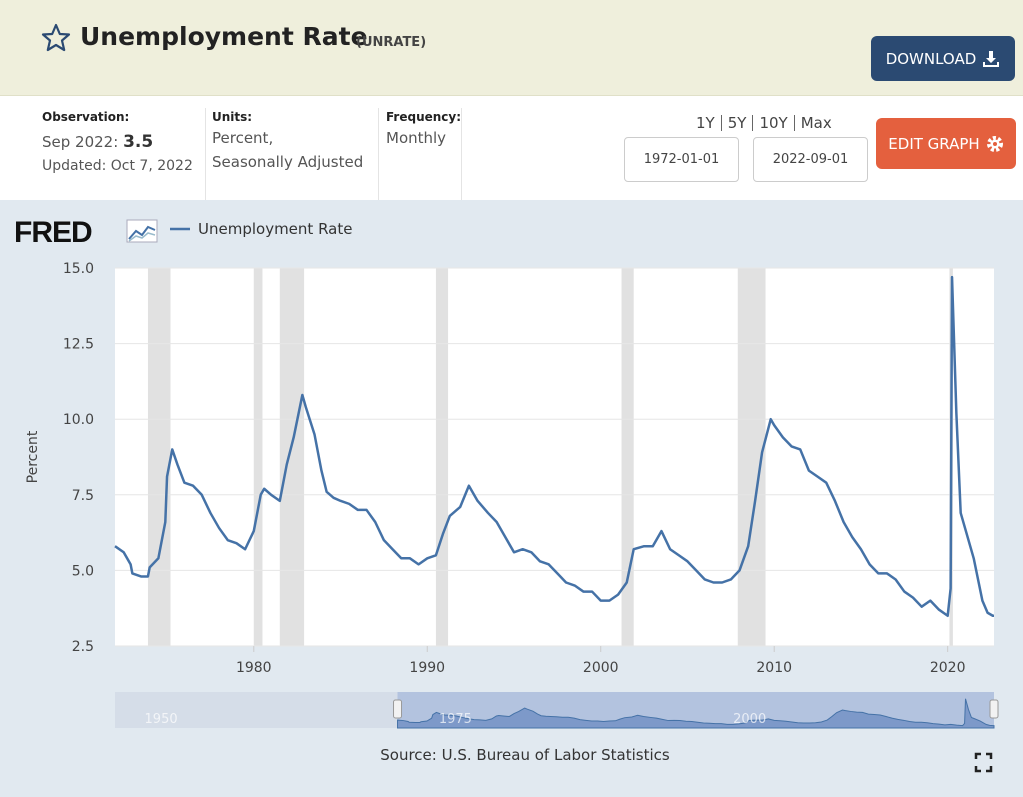 The width and height of the screenshot is (1023, 797). I want to click on series-title: Unemployment Rate, so click(224, 36).